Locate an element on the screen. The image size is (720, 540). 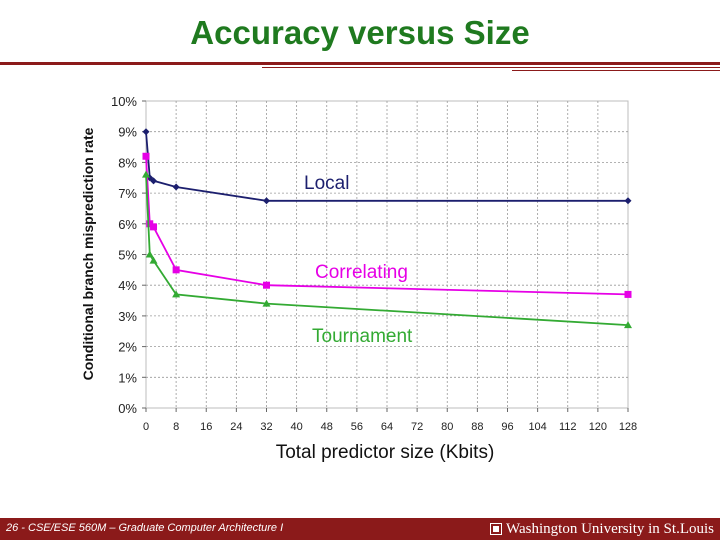
y-tick-label: 3% is located at coordinates (127, 316).